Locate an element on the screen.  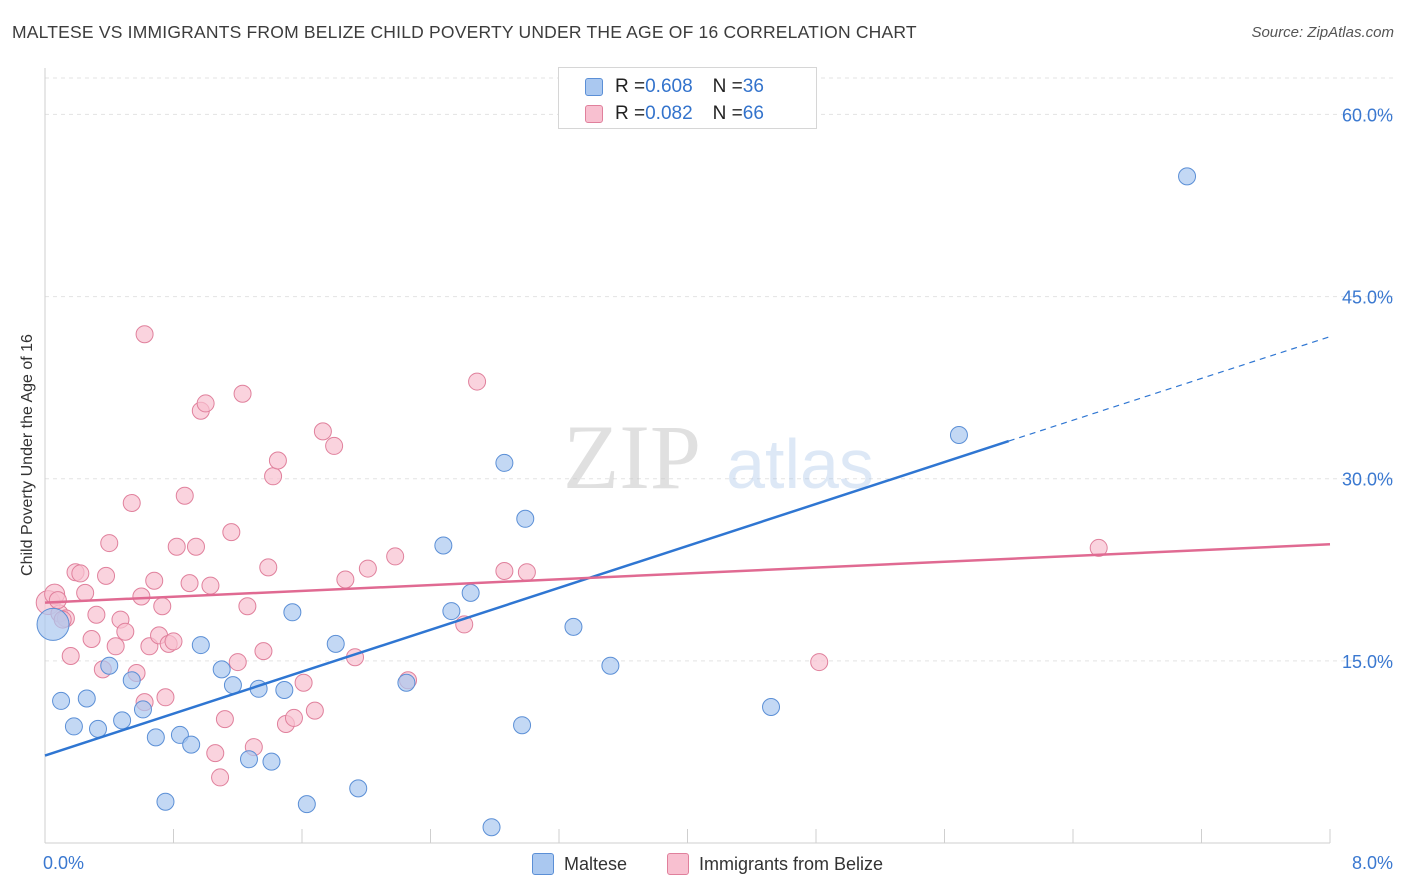
legend-row-belize: R = 0.082 N = 66 is located at coordinates (674, 114).